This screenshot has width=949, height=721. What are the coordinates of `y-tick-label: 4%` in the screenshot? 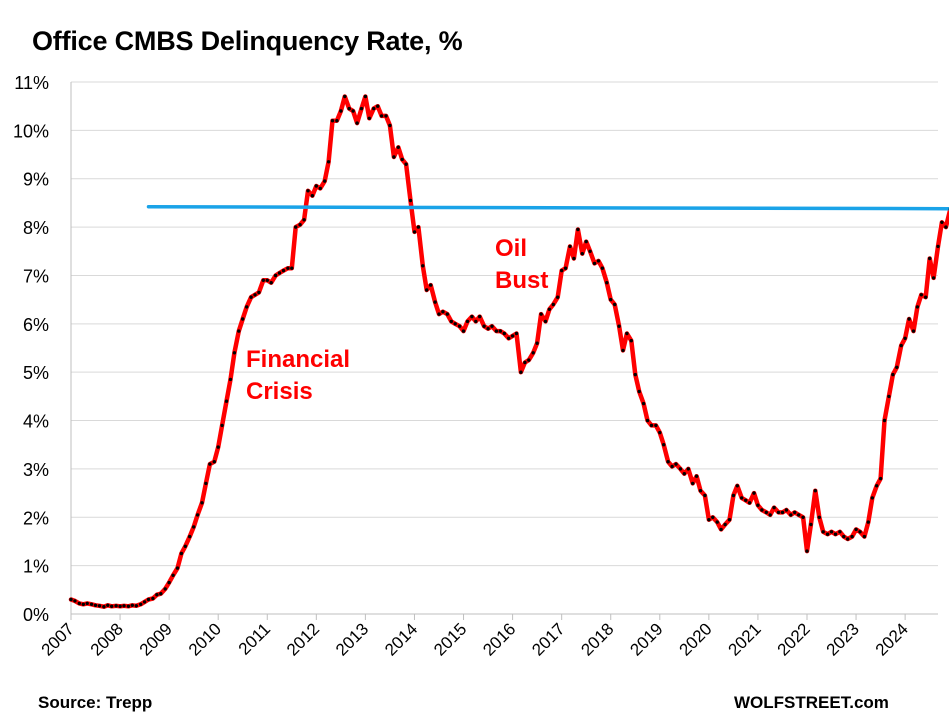 It's located at (36, 422).